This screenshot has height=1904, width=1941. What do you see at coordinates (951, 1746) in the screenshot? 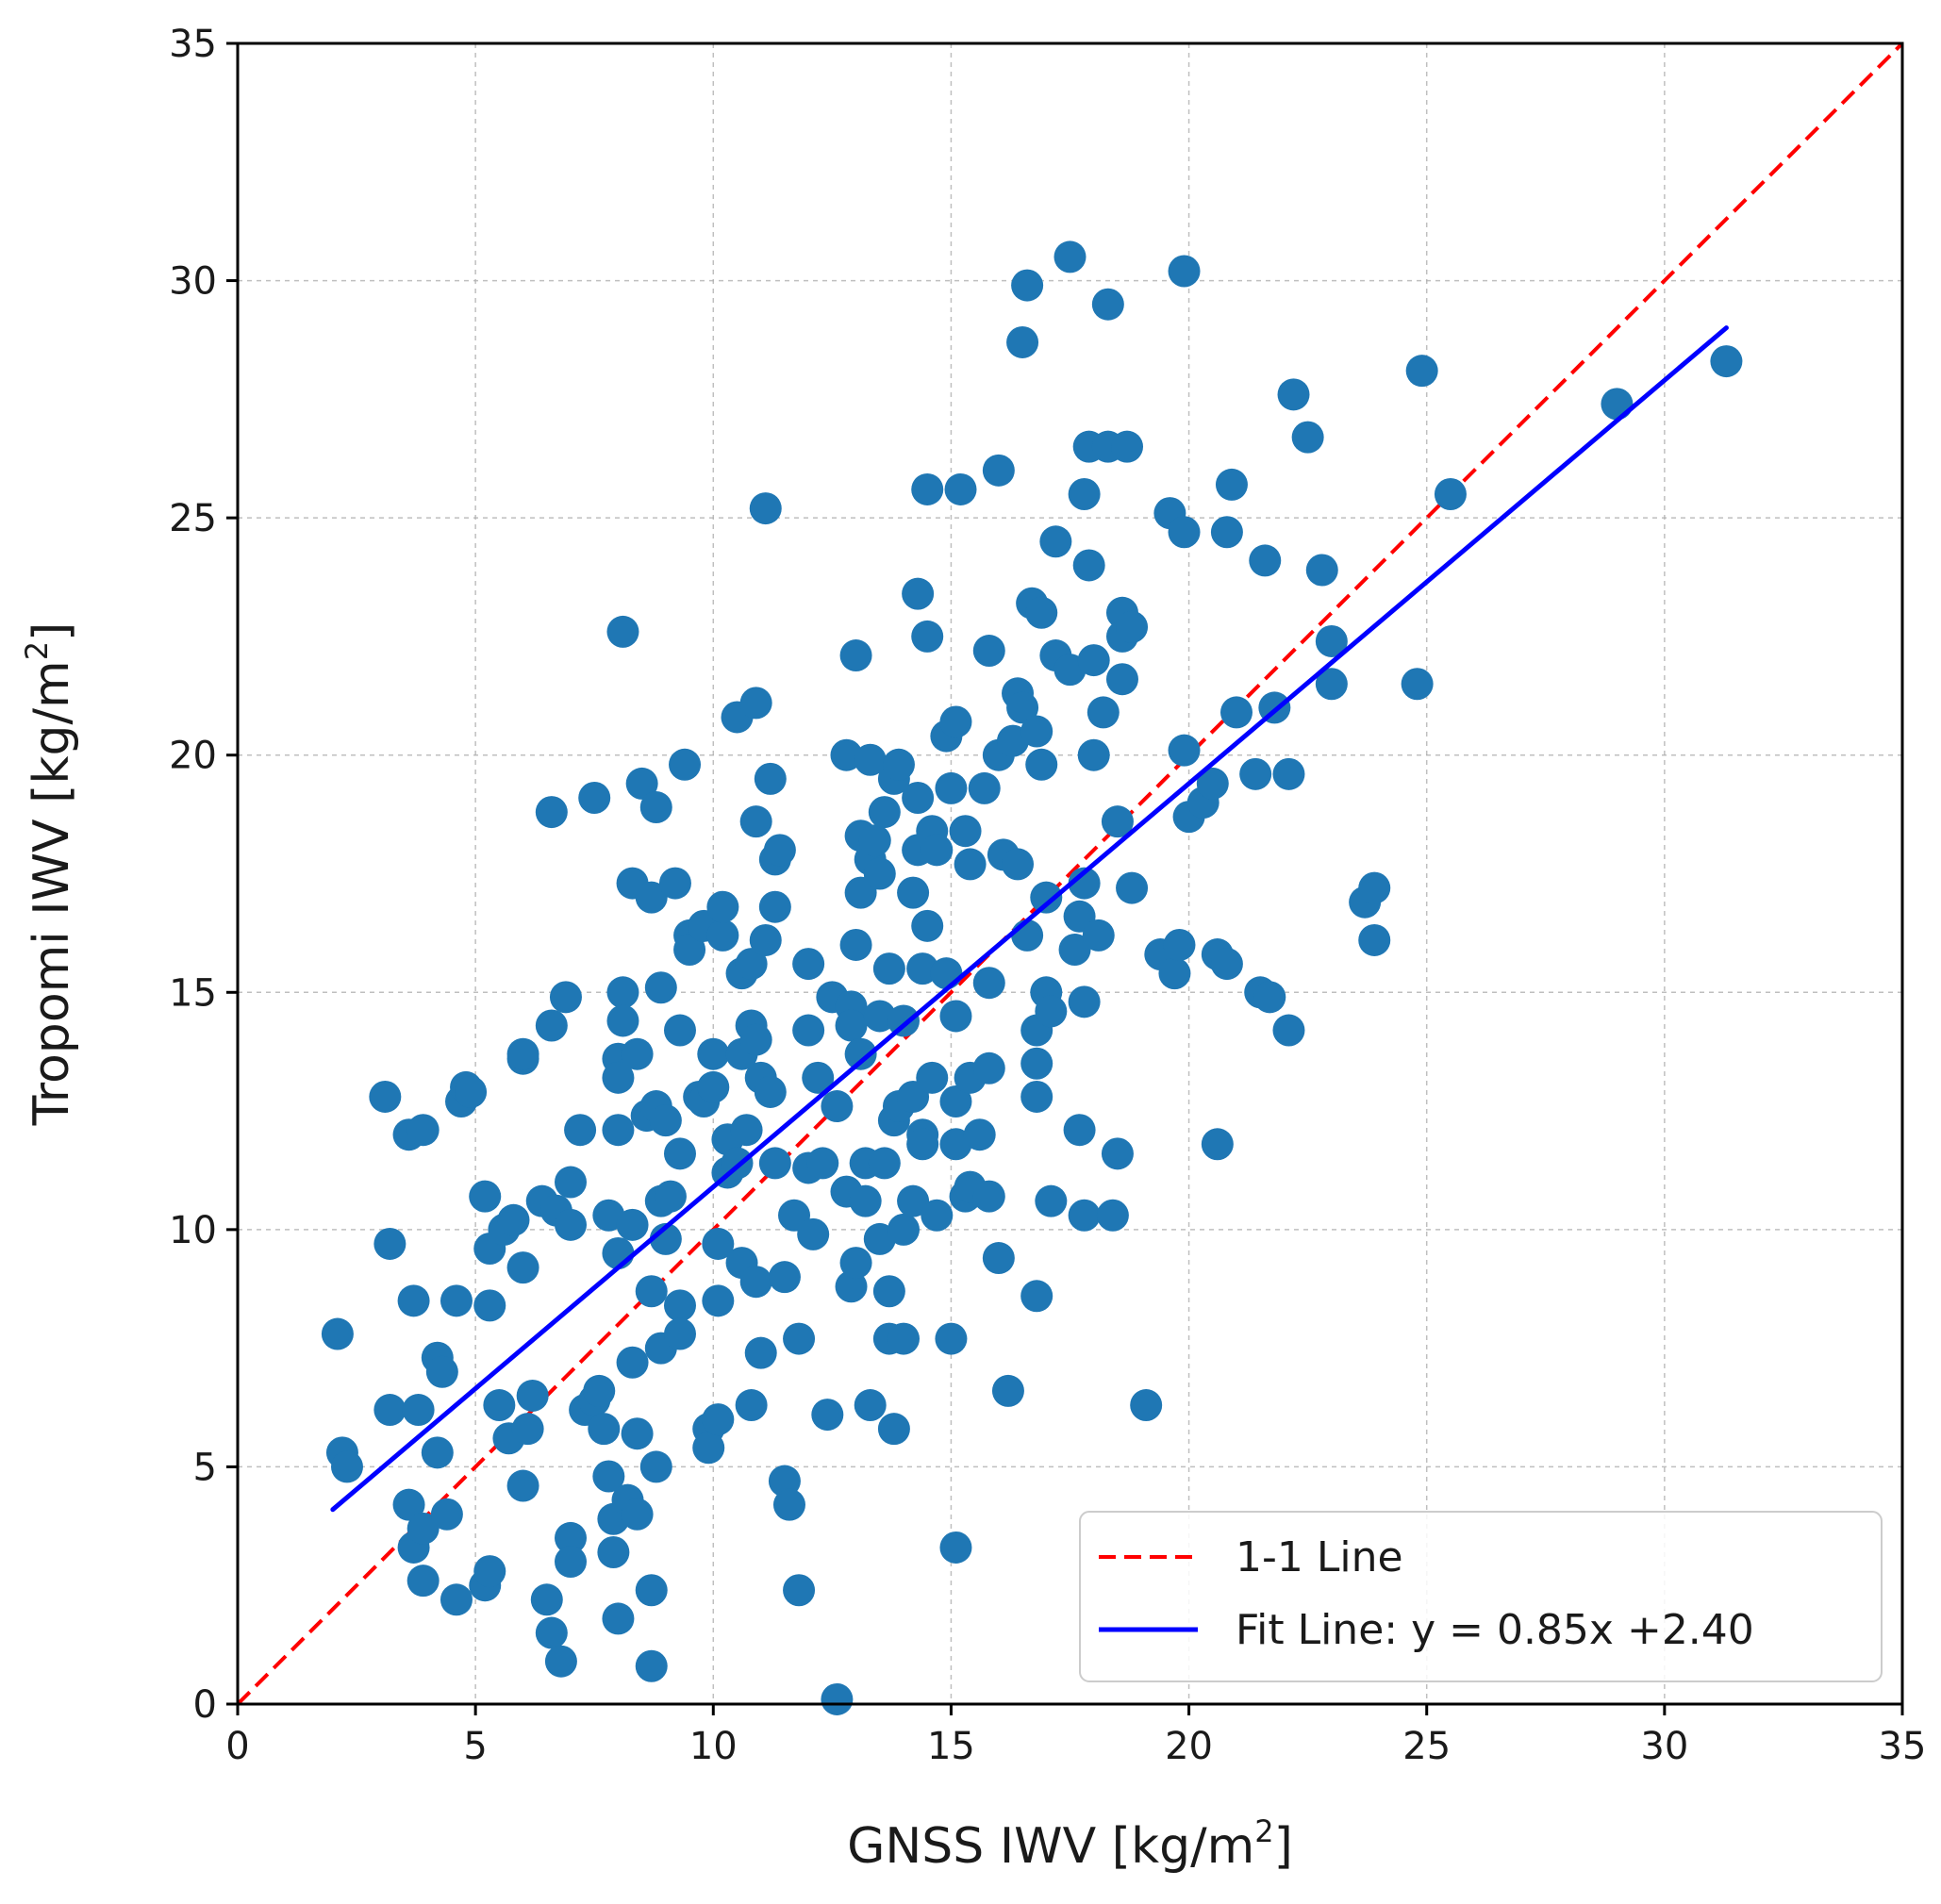
I see `x-tick-label: 15` at bounding box center [951, 1746].